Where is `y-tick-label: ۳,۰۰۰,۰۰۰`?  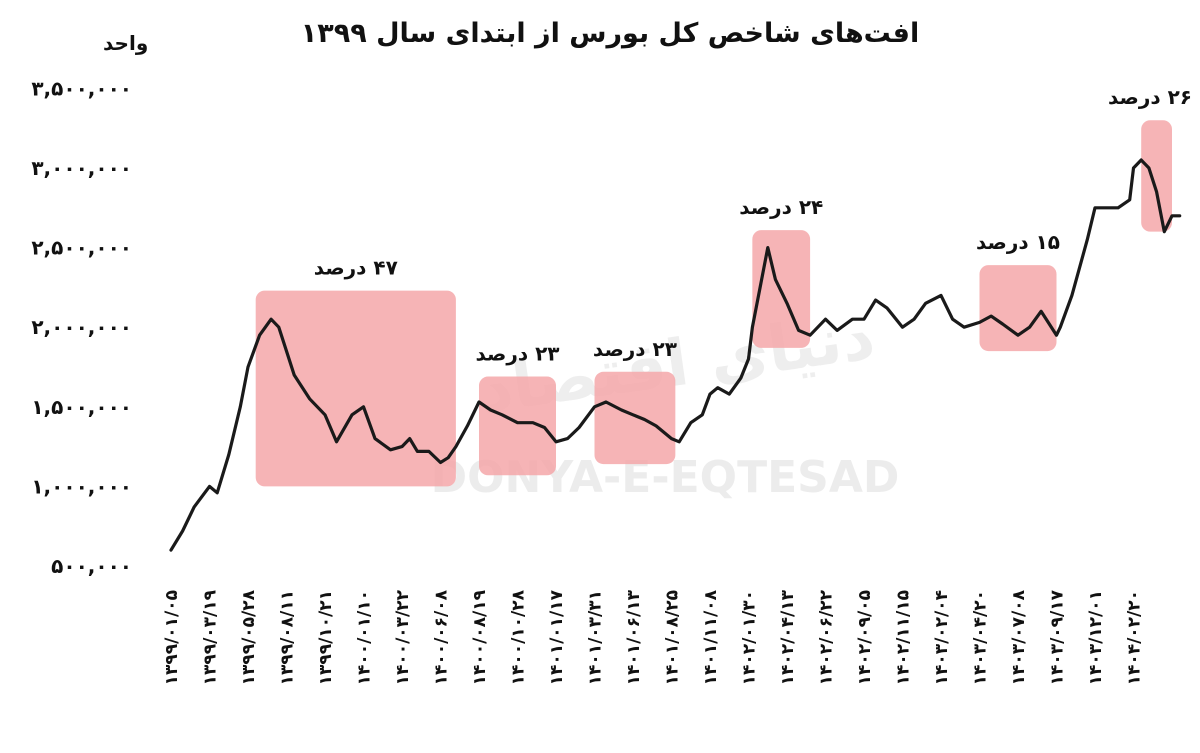
y-tick-label: ۳,۰۰۰,۰۰۰ is located at coordinates (81, 168).